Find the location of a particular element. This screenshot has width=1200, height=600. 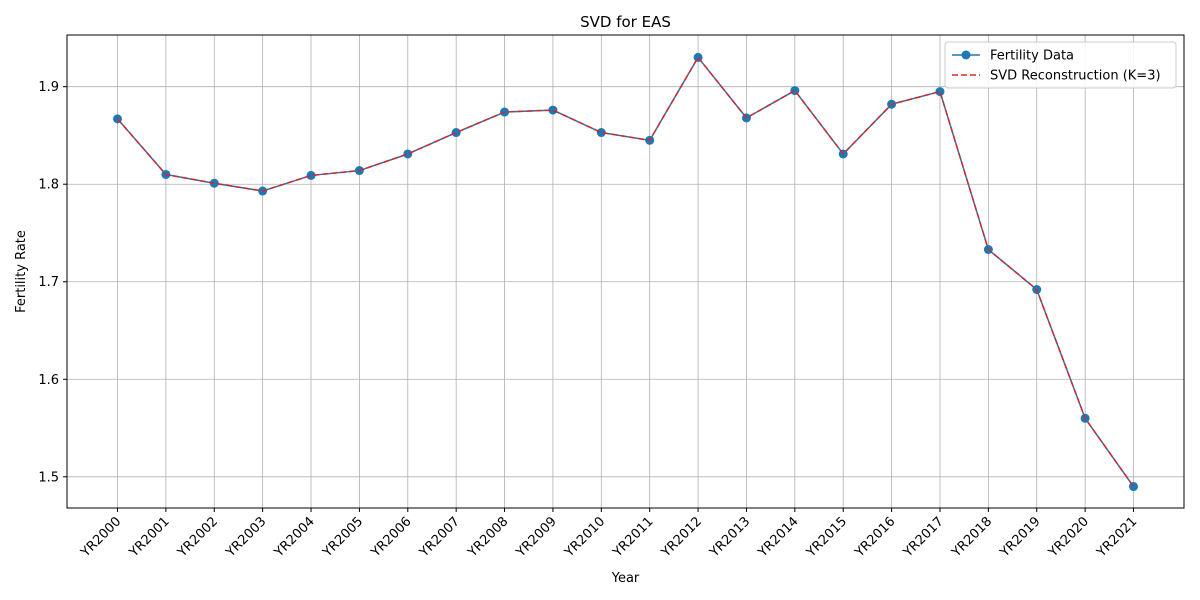

chart-title: SVD for EAS is located at coordinates (625, 22).